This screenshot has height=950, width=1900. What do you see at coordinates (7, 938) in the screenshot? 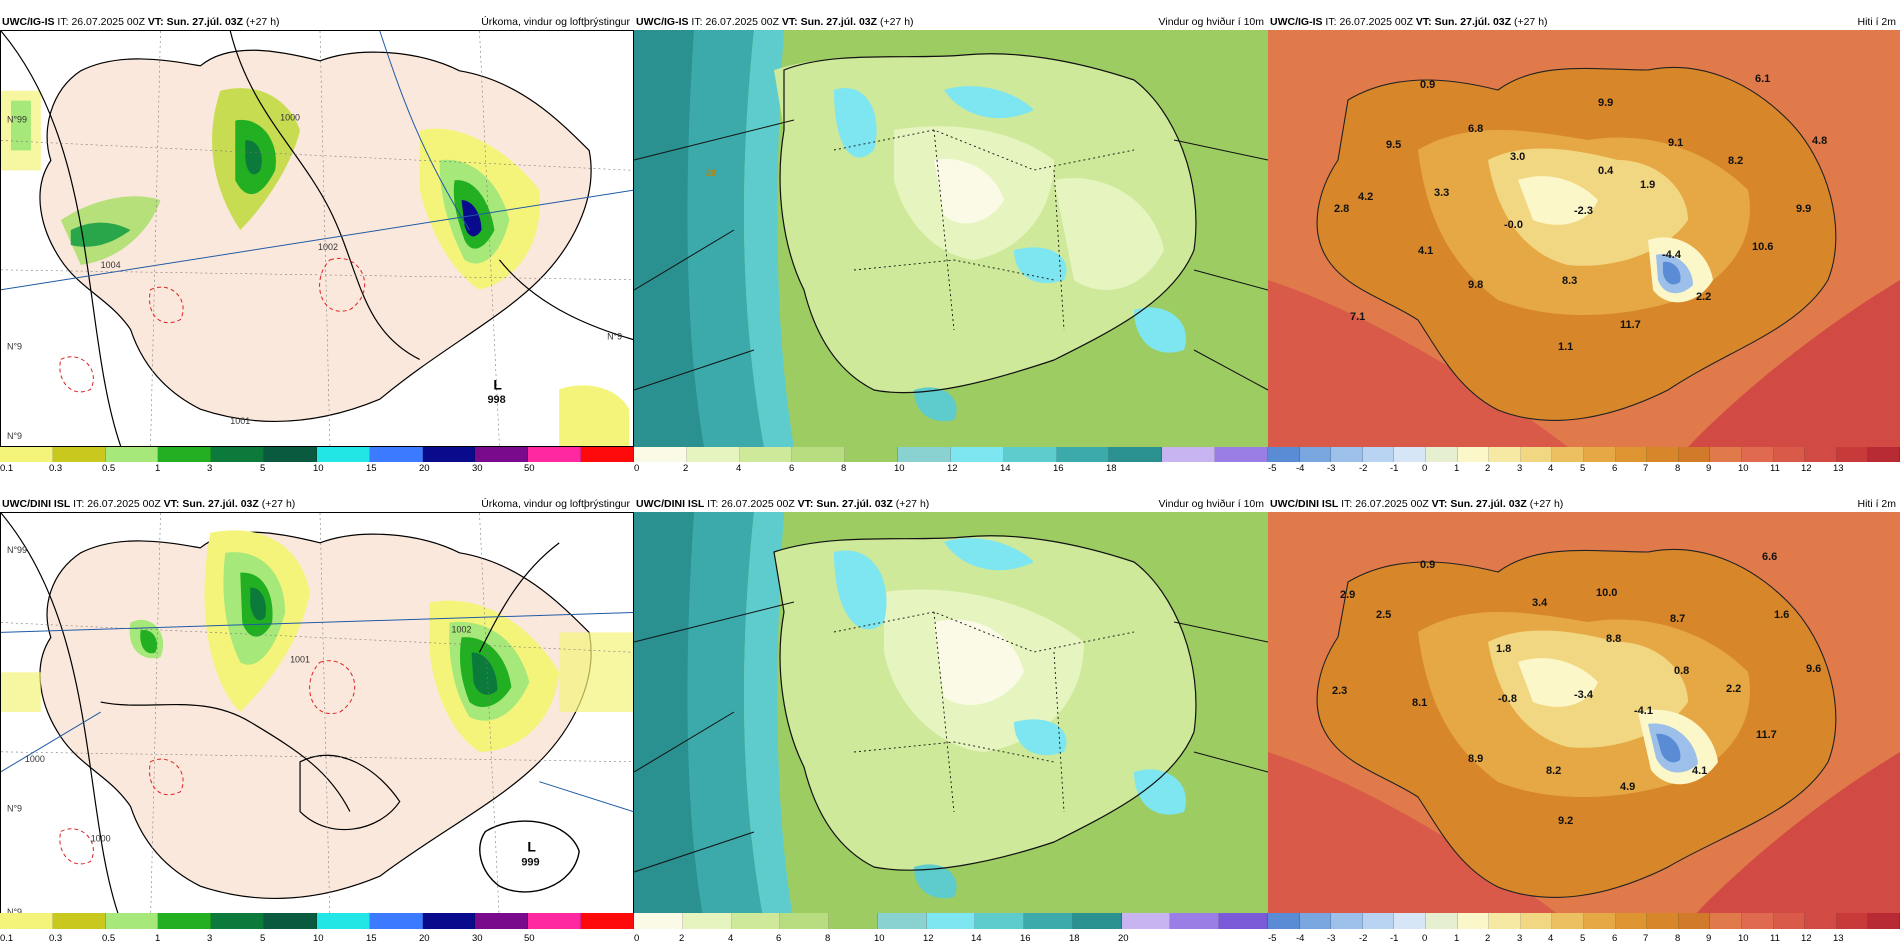
I see `colorbar-tick: 0.1` at bounding box center [7, 938].